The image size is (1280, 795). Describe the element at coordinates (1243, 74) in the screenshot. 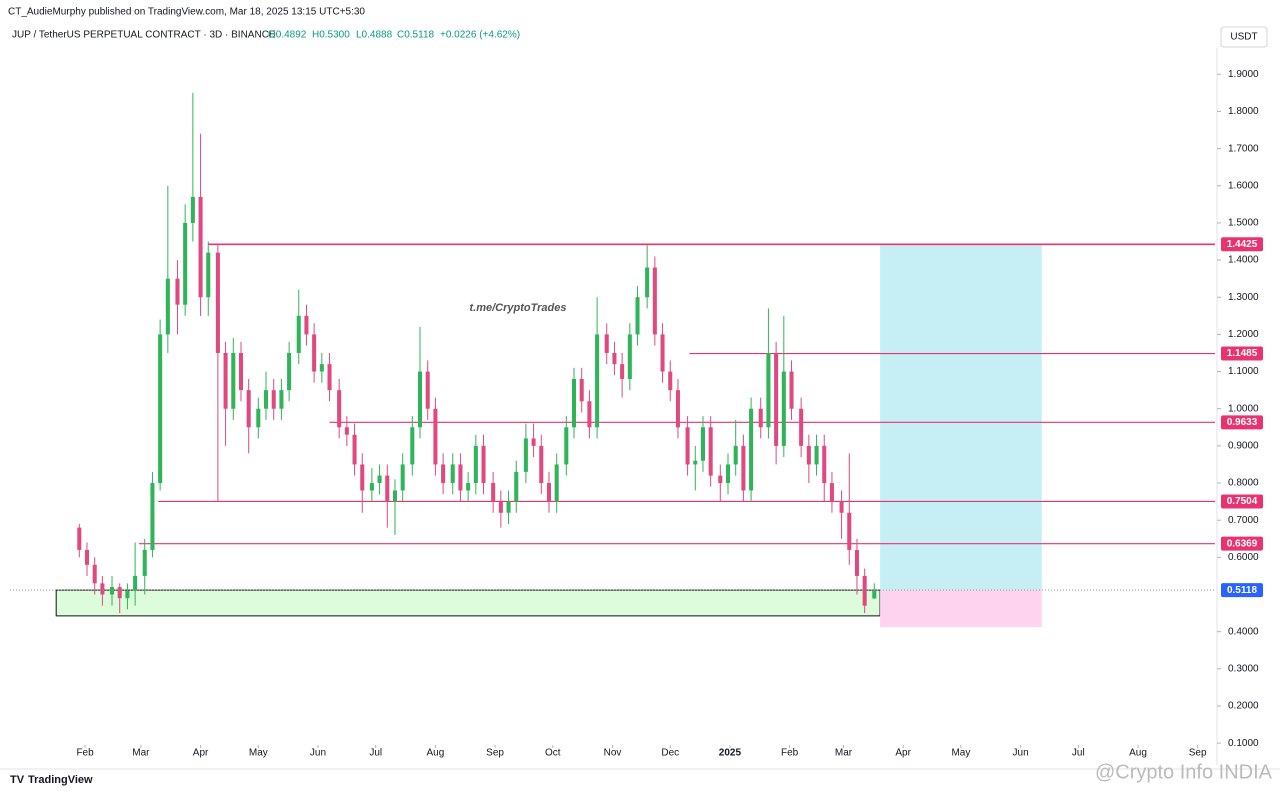

I see `y-tick-label: 1.9000` at that location.